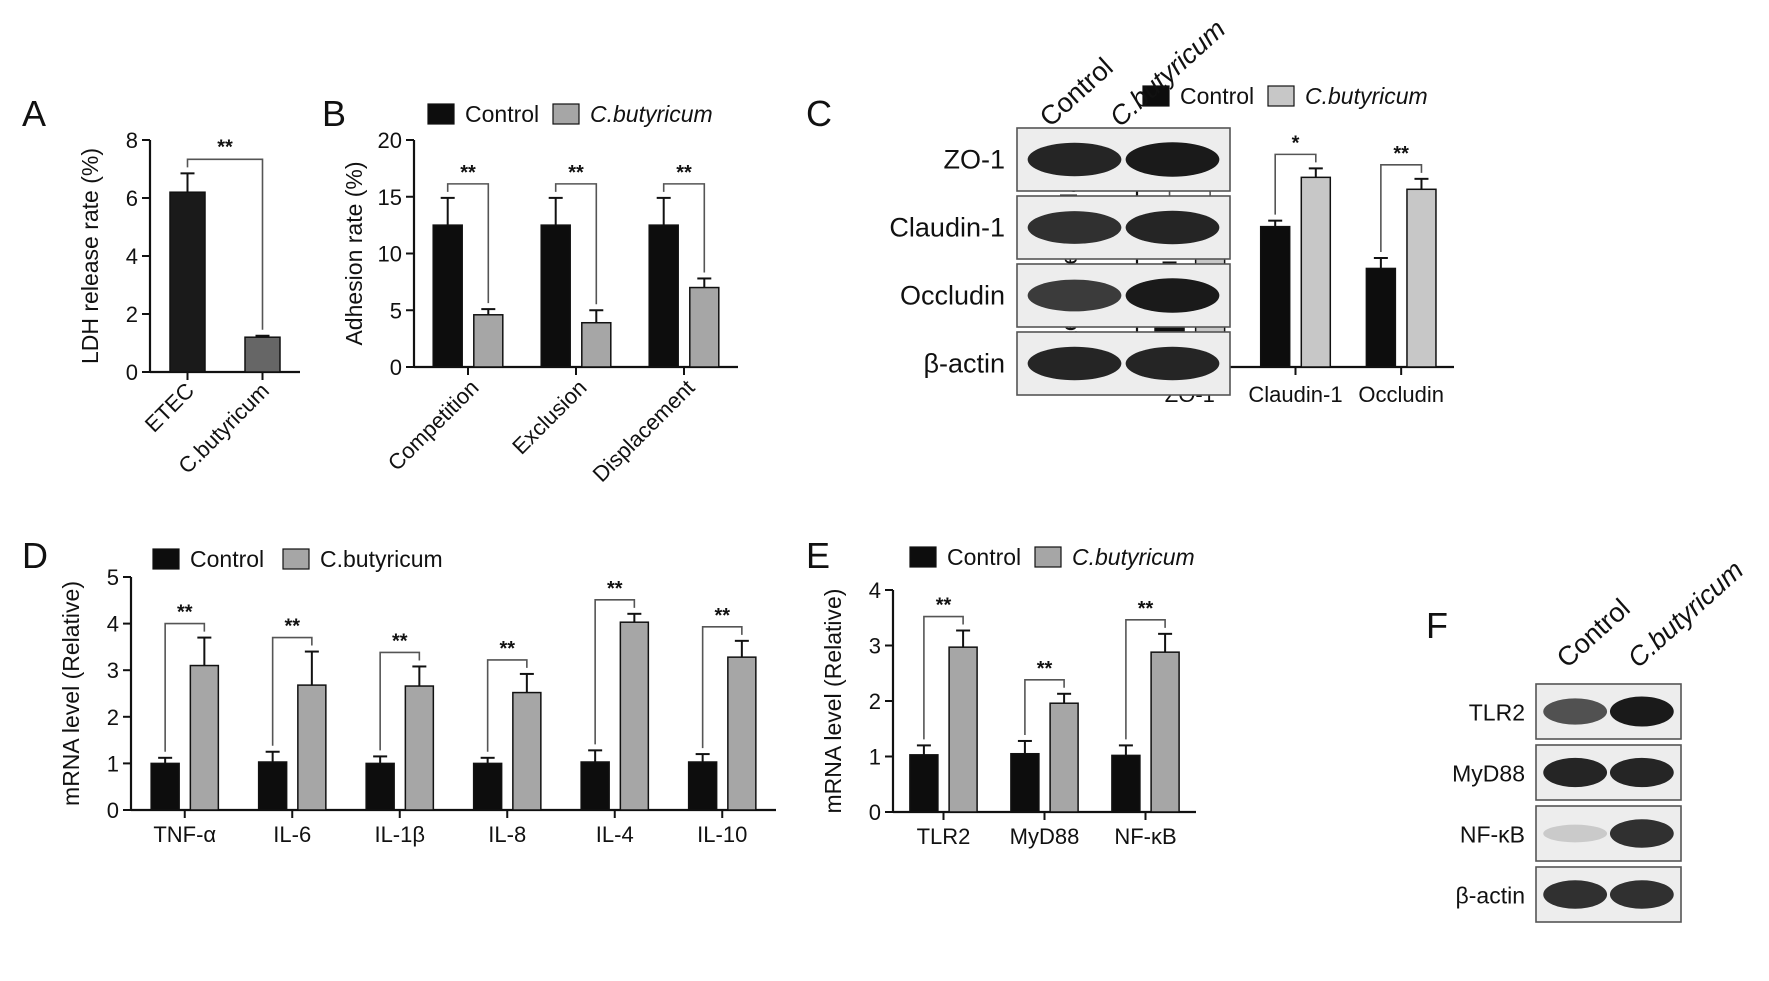  I want to click on panel-letter-a: A, so click(34, 113).